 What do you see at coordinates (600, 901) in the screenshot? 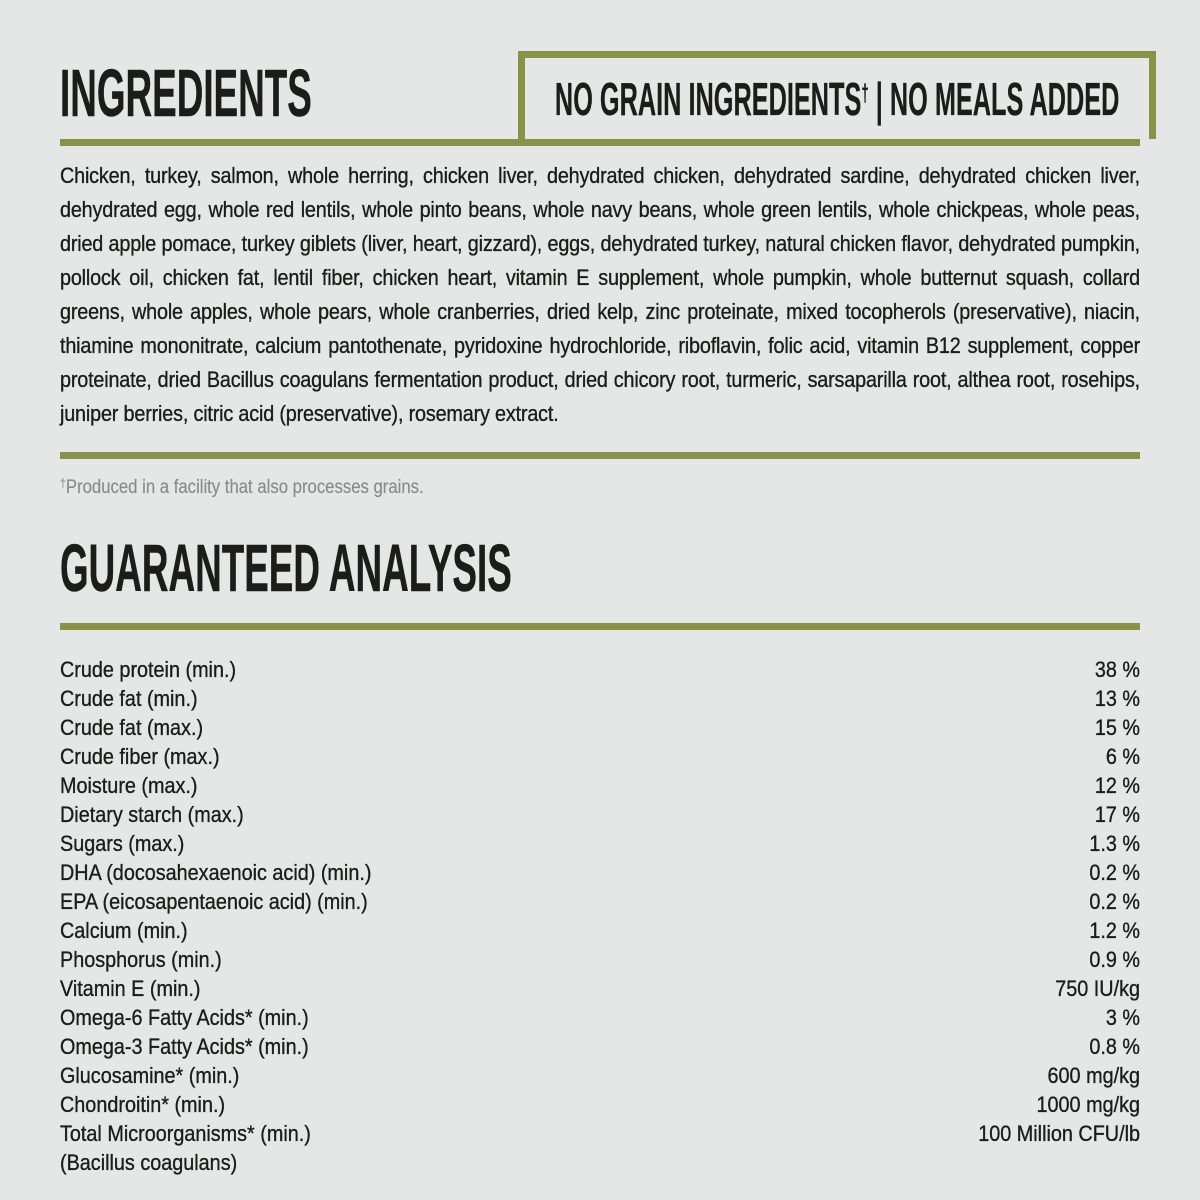
I see `analysis-row-epa: EPA (eicosapentaenoic acid) (min.) 0.2 %` at bounding box center [600, 901].